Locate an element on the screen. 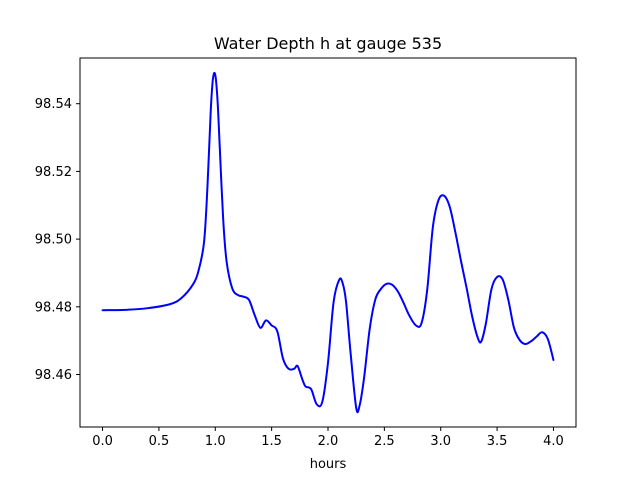  y-axis-ticks: 98.46 98.48 98.50 98.52 98.54 is located at coordinates (57, 240).